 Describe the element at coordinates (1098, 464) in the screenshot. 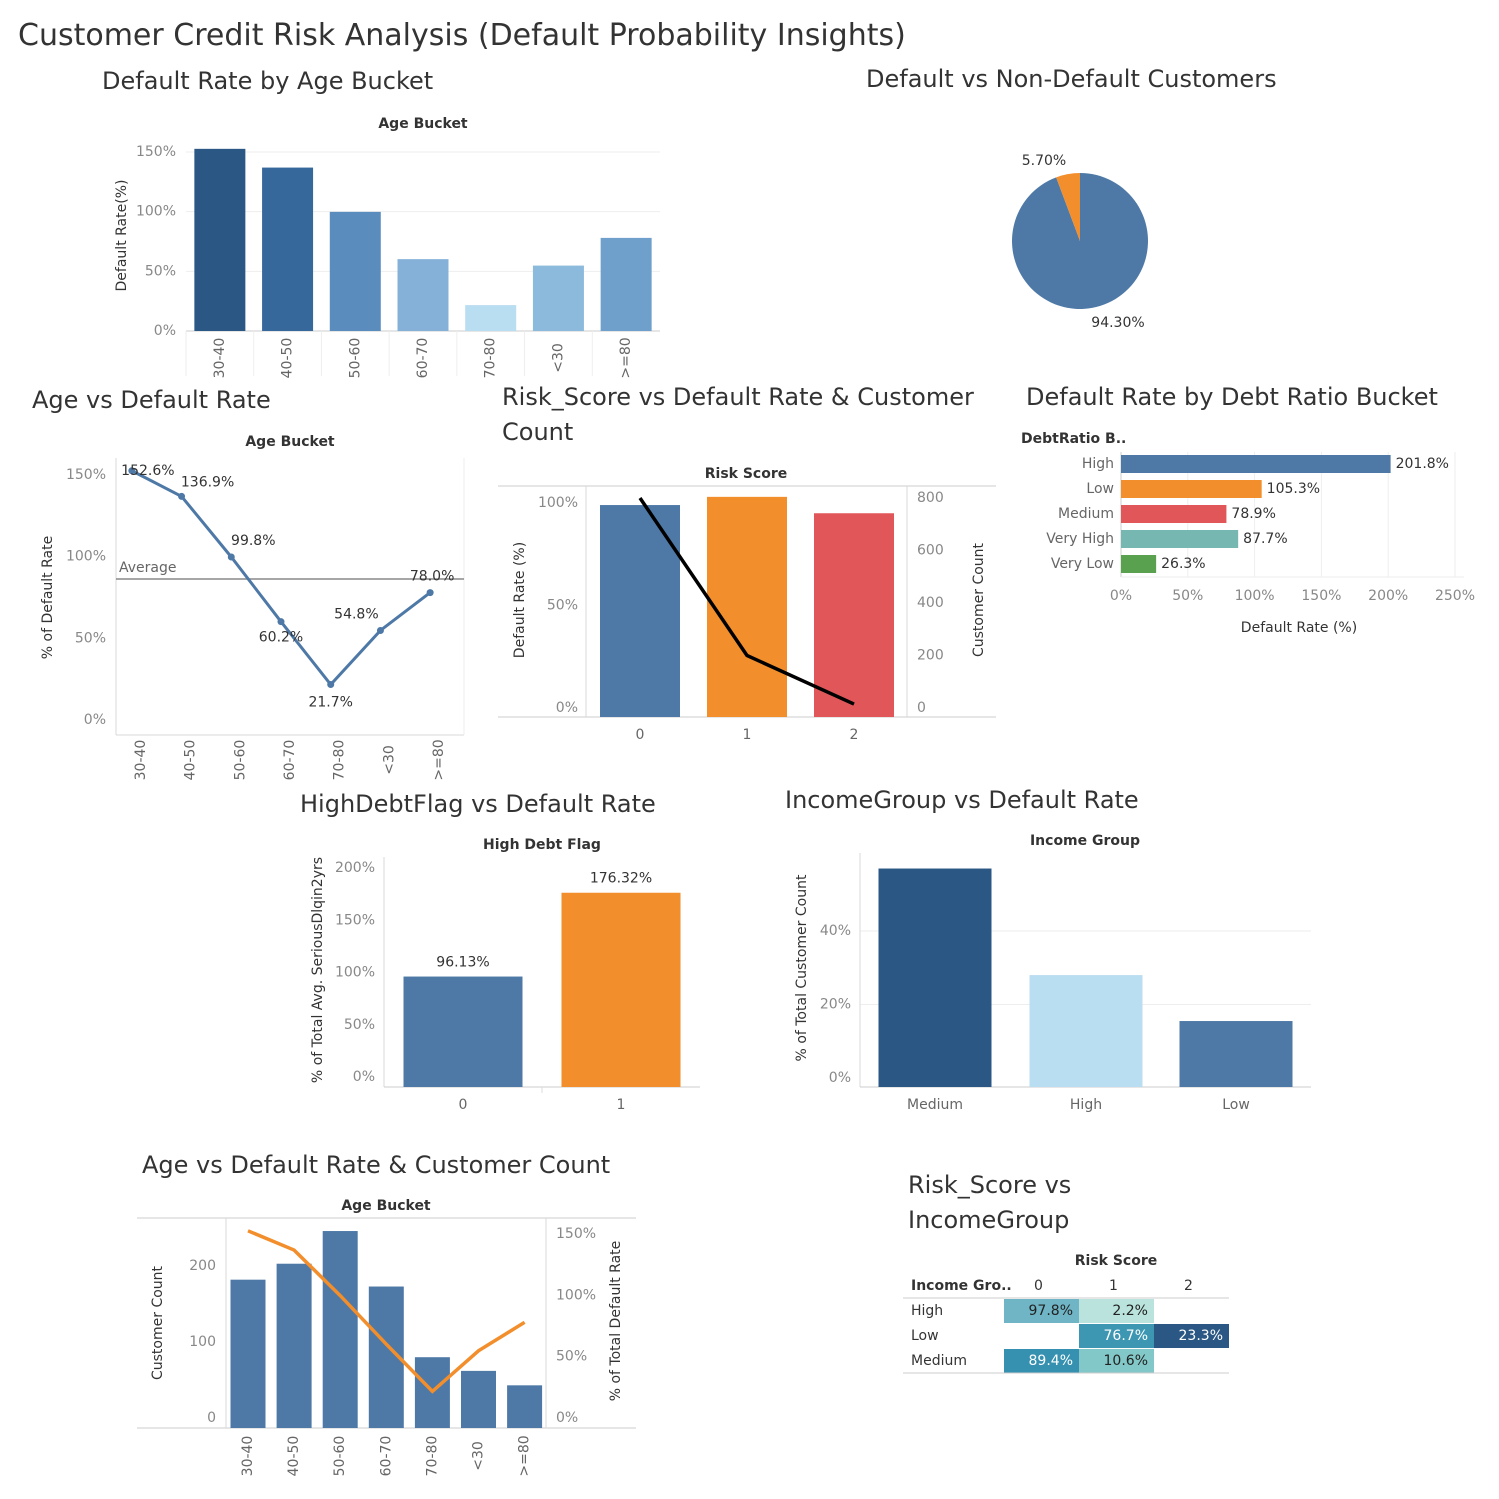

I see `row-label: High` at that location.